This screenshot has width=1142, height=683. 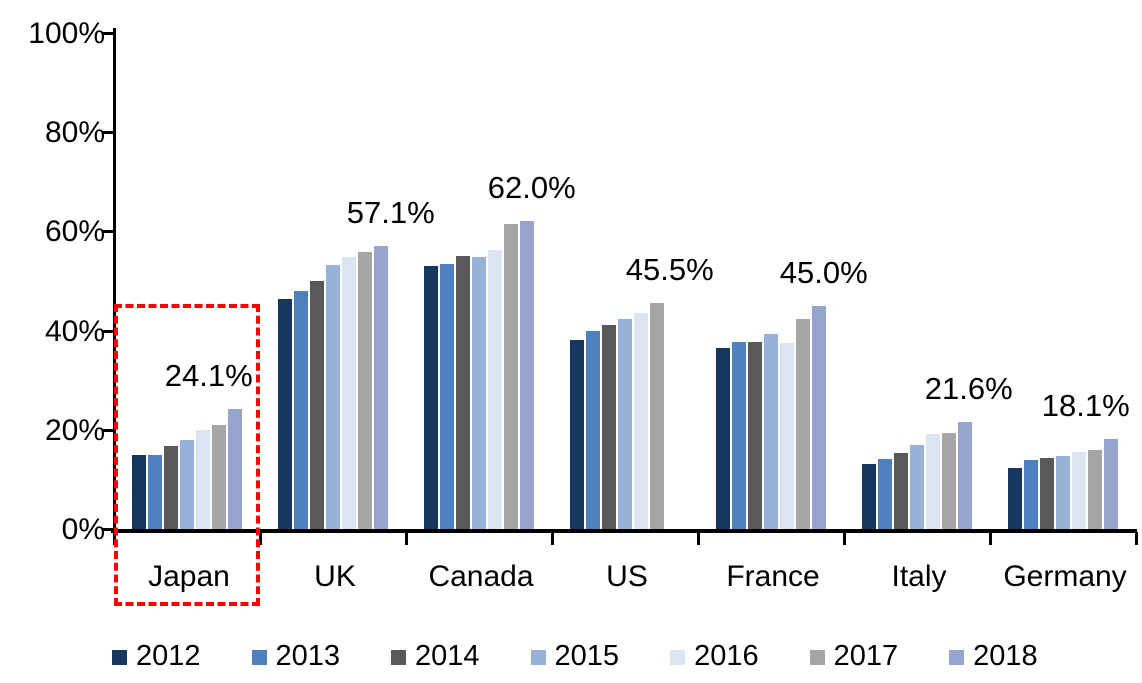 What do you see at coordinates (817, 657) in the screenshot?
I see `legend-swatch-2017` at bounding box center [817, 657].